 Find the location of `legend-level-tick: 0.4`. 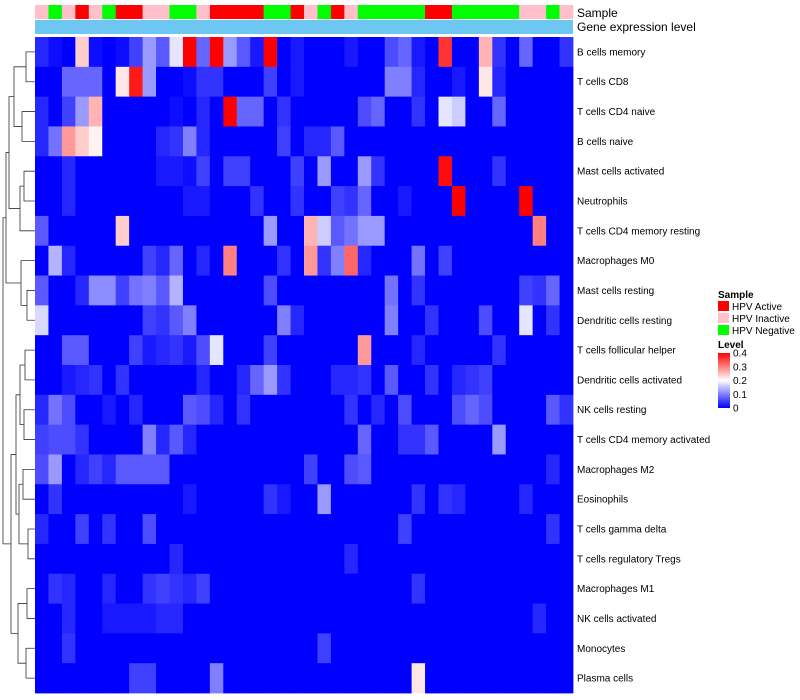

legend-level-tick: 0.4 is located at coordinates (740, 354).